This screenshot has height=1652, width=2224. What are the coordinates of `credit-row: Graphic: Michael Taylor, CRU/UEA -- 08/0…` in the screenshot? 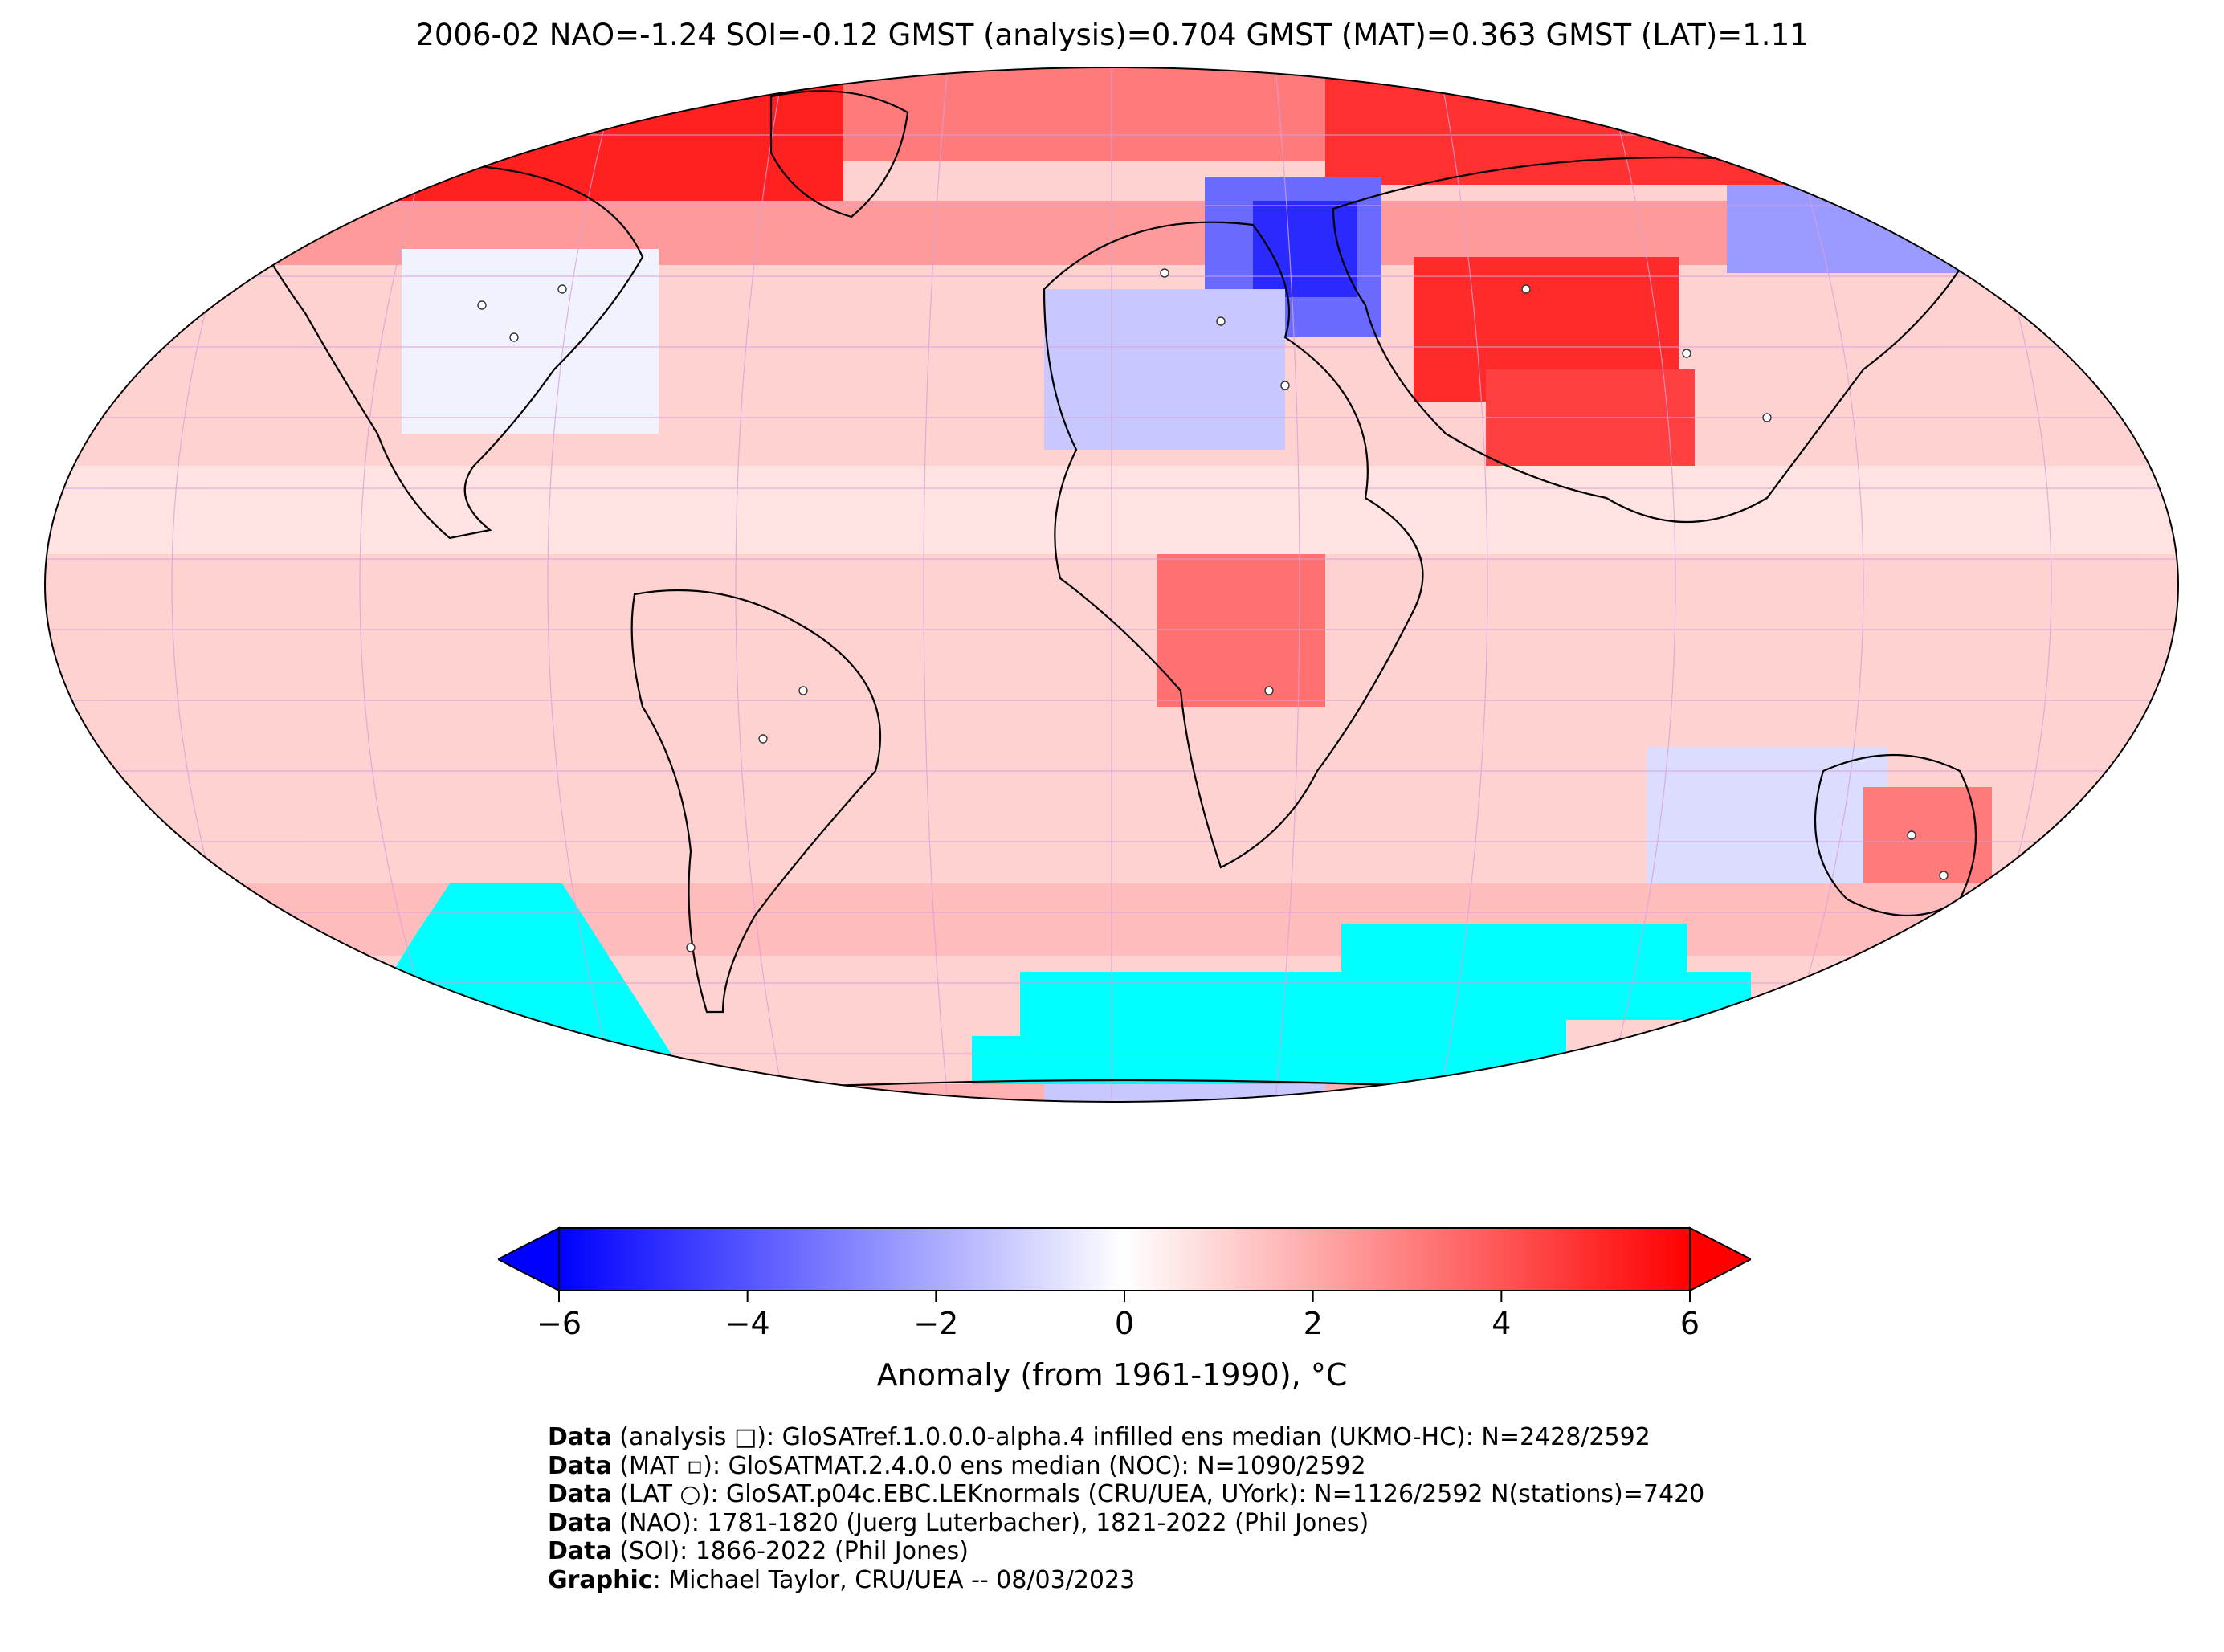 It's located at (842, 1579).